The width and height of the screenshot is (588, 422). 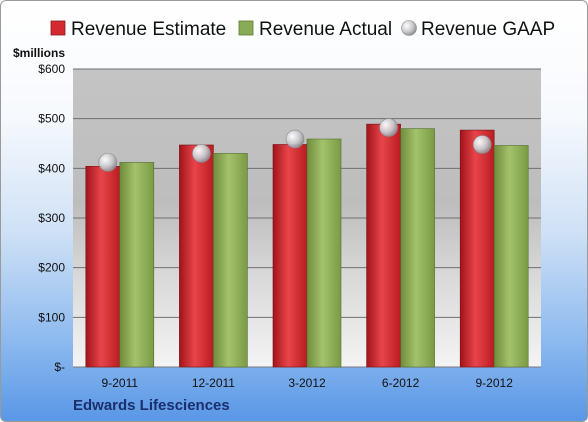 I want to click on y-tick-label: $100, so click(x=51, y=317).